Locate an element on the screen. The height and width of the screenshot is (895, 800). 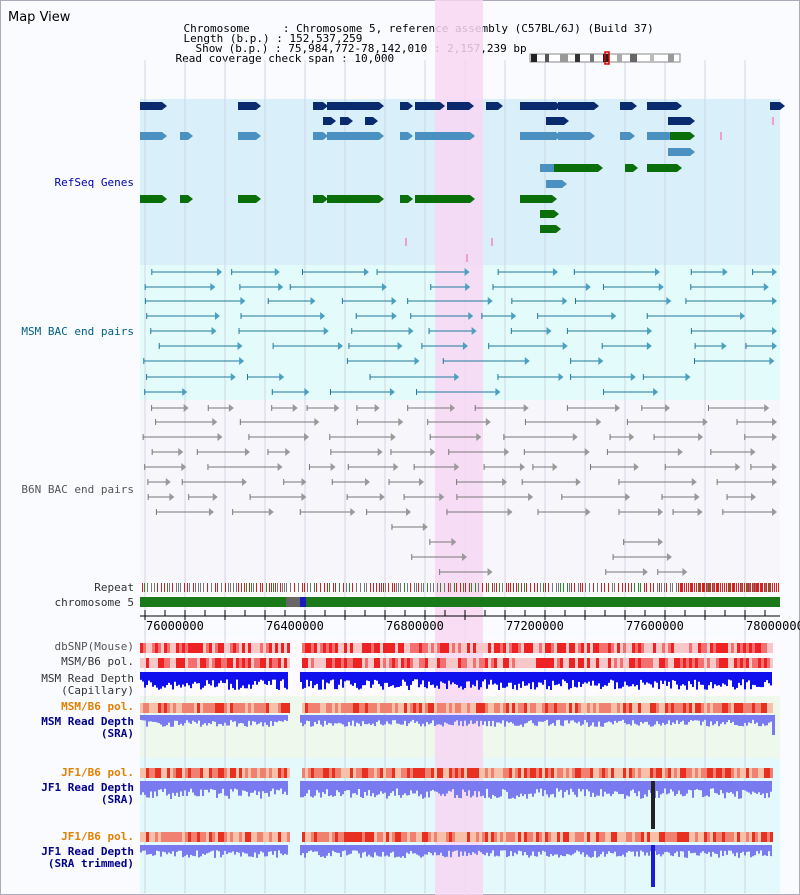
track-label-msm-depth-cap-2: (Capillary) is located at coordinates (97, 690).